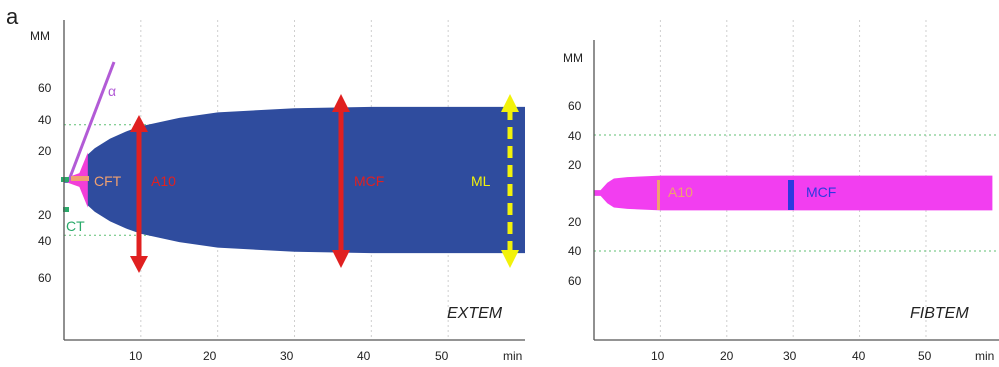  I want to click on extem-a10-arrow, so click(139, 194).